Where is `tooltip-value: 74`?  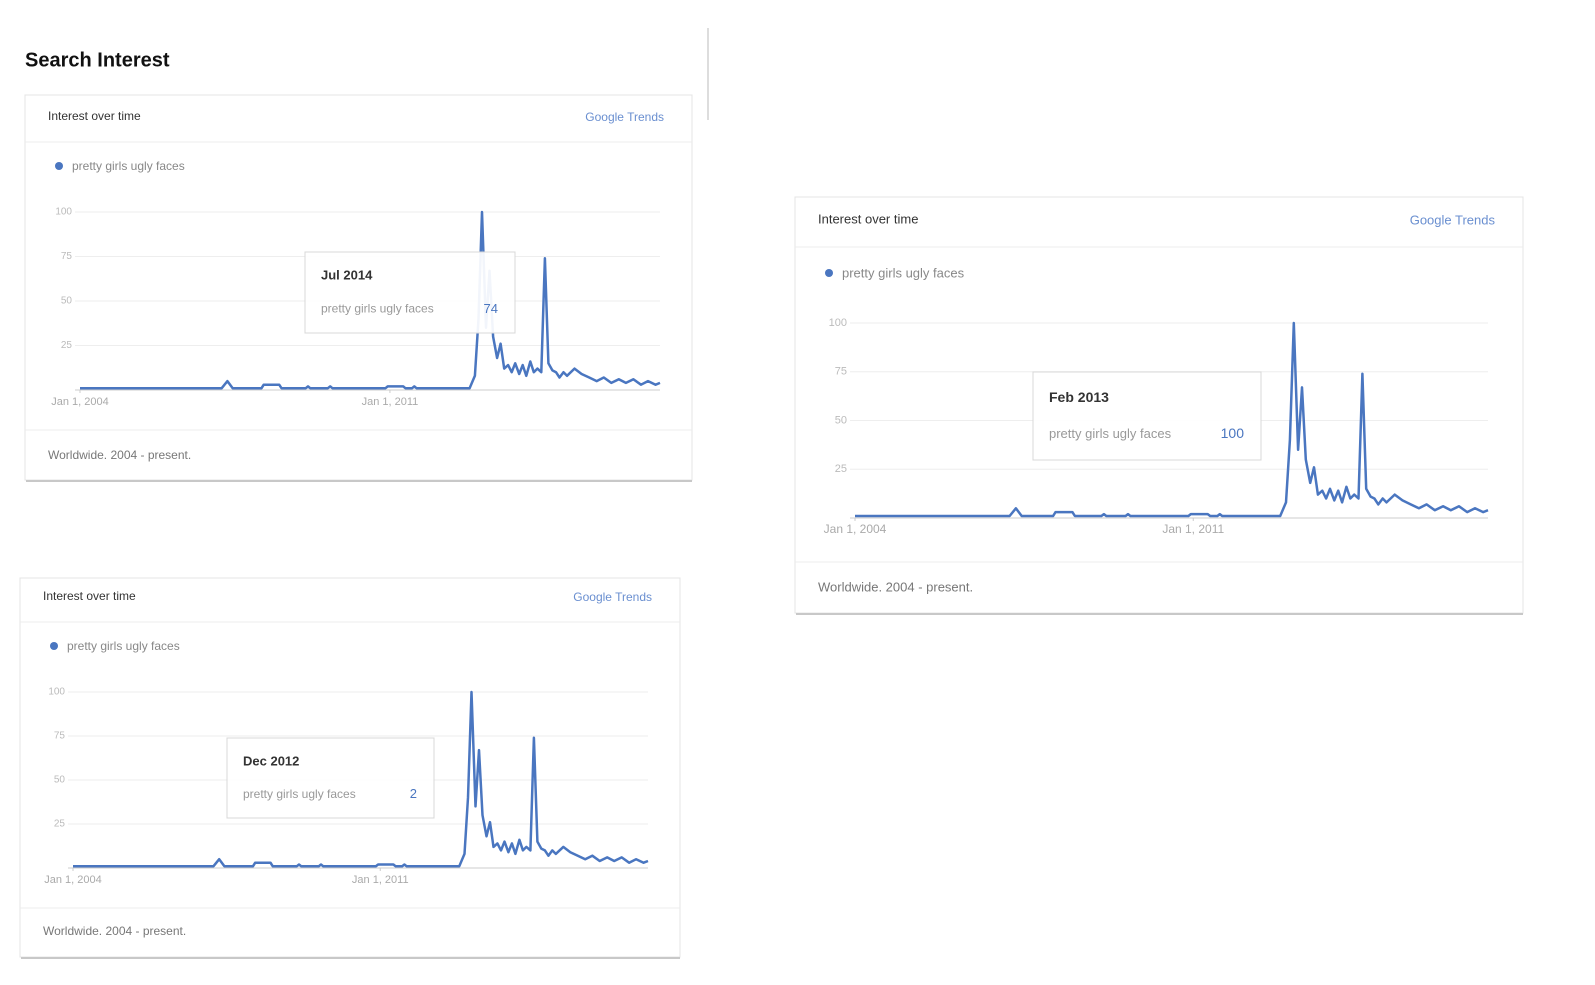
tooltip-value: 74 is located at coordinates (491, 308).